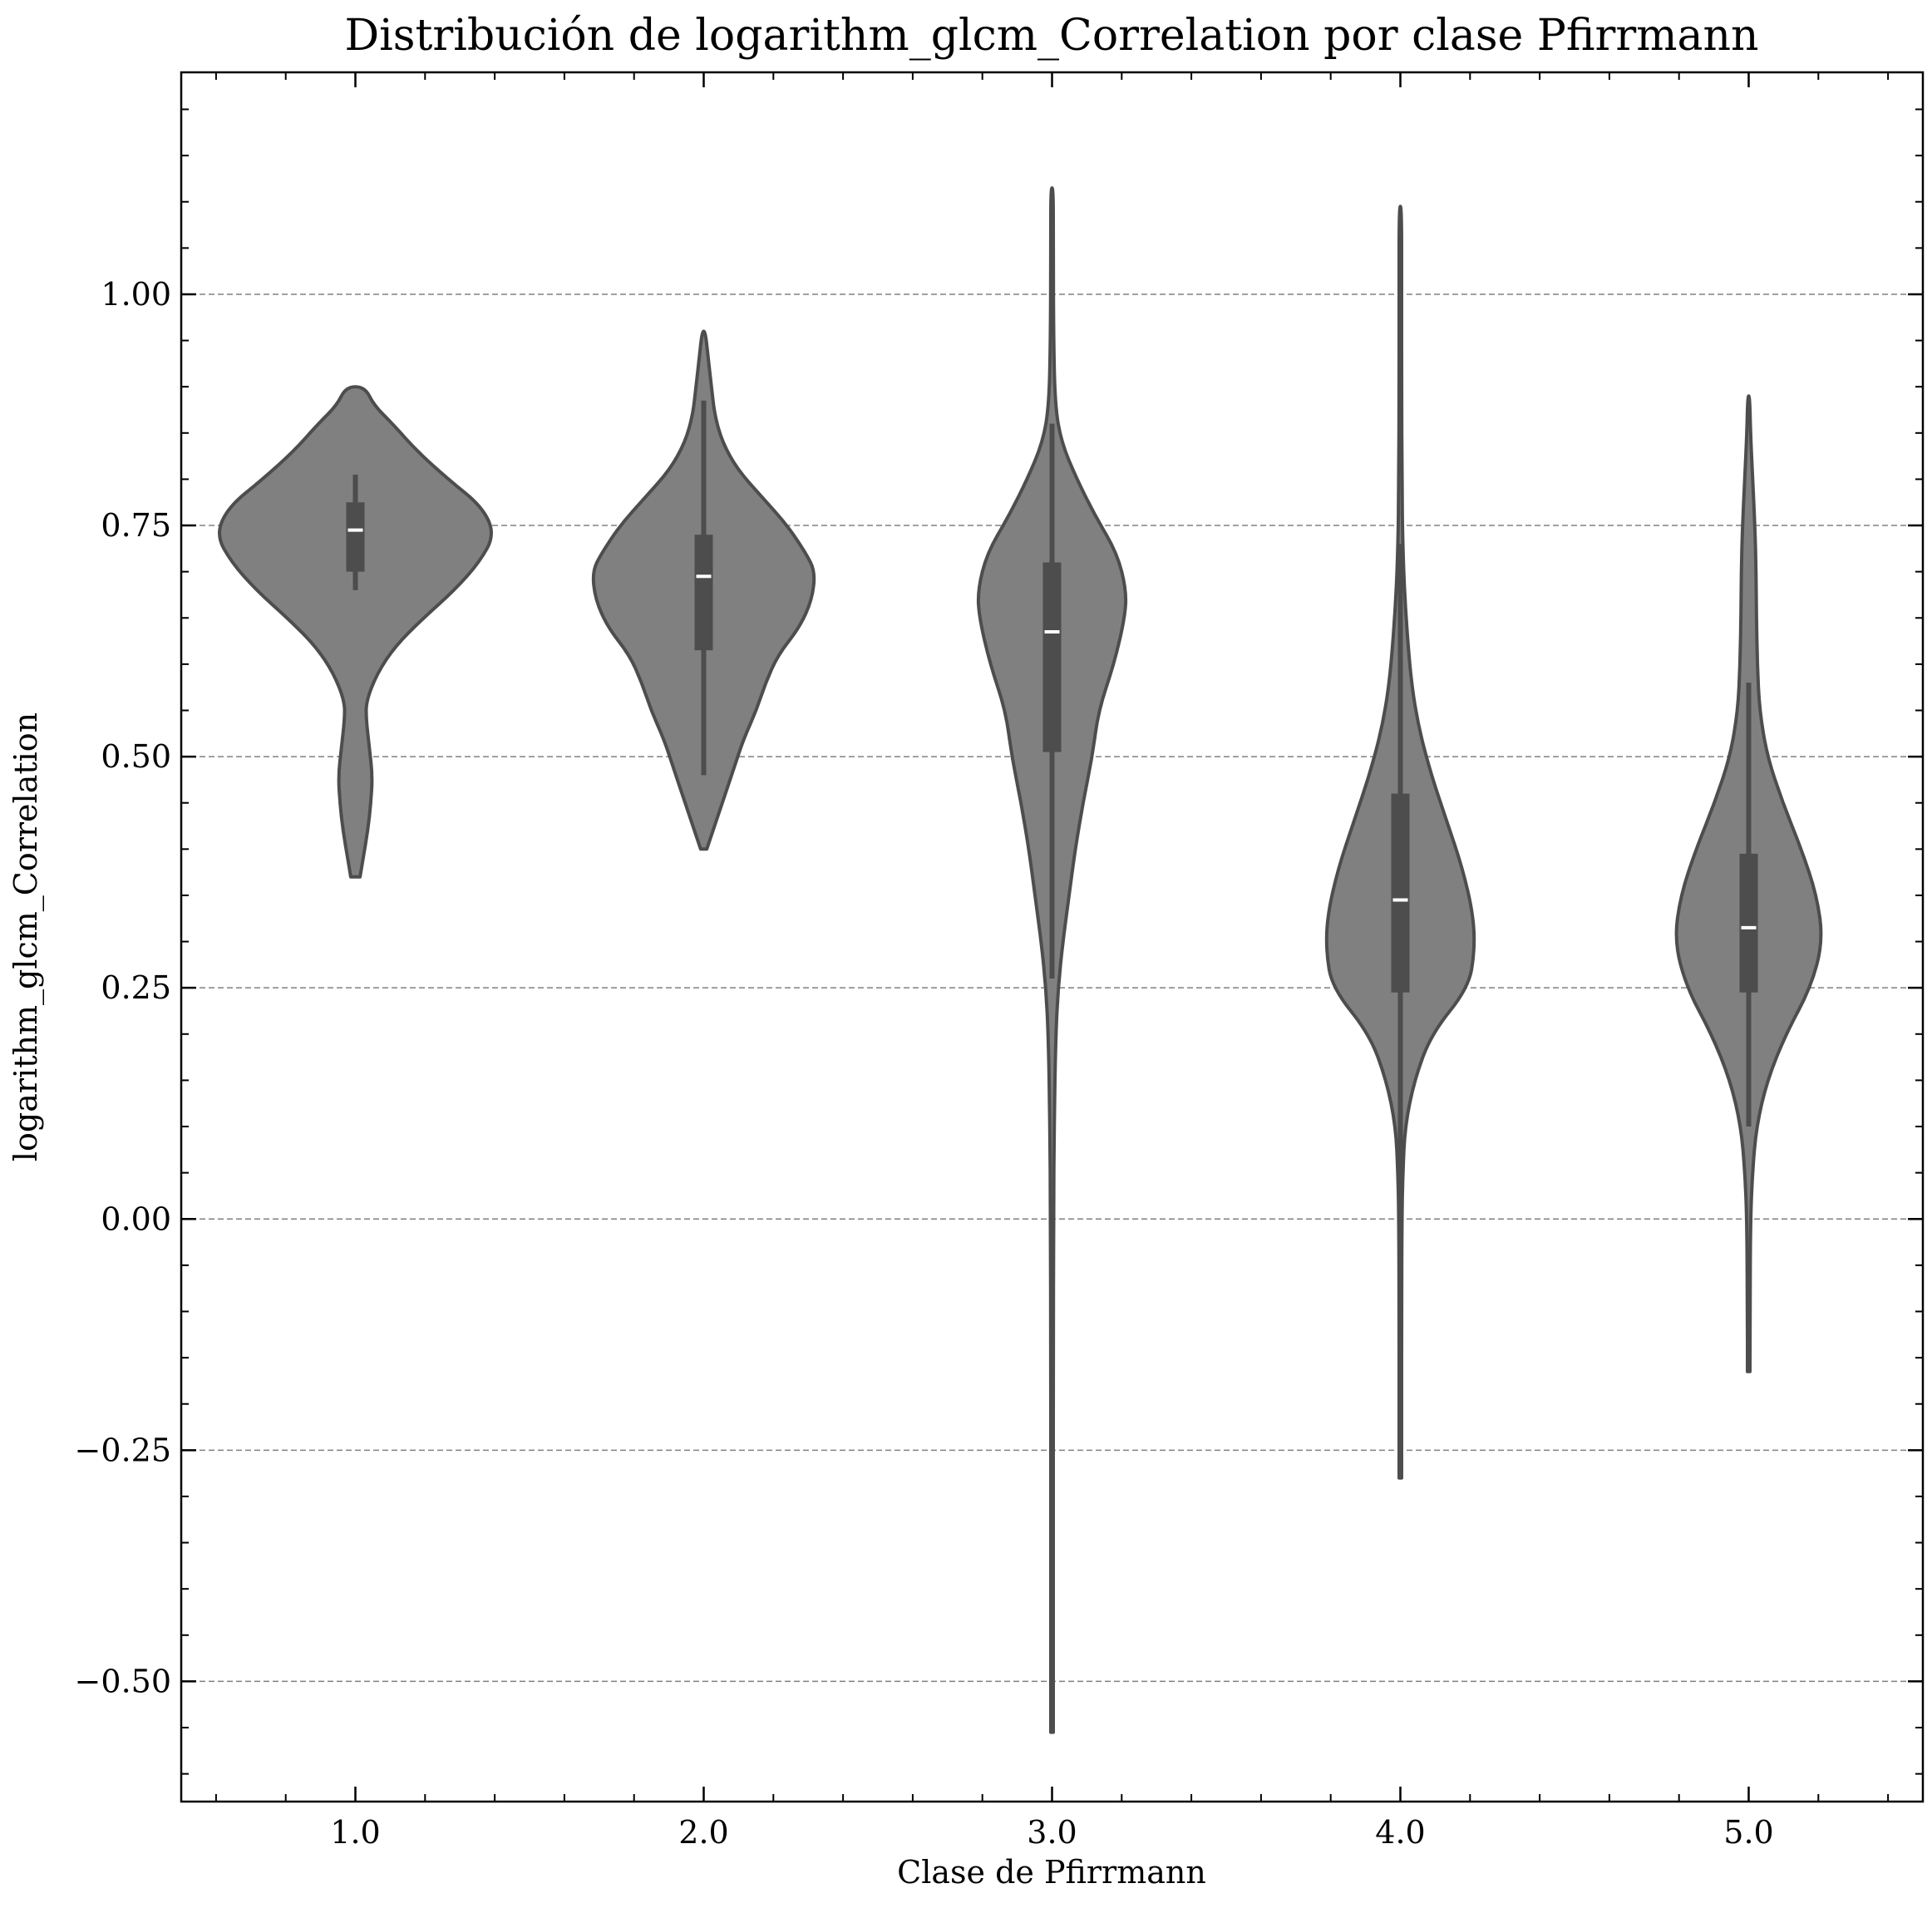 The image size is (1932, 1908). I want to click on x-axis-label: Clase de Pfirrmann, so click(1051, 1872).